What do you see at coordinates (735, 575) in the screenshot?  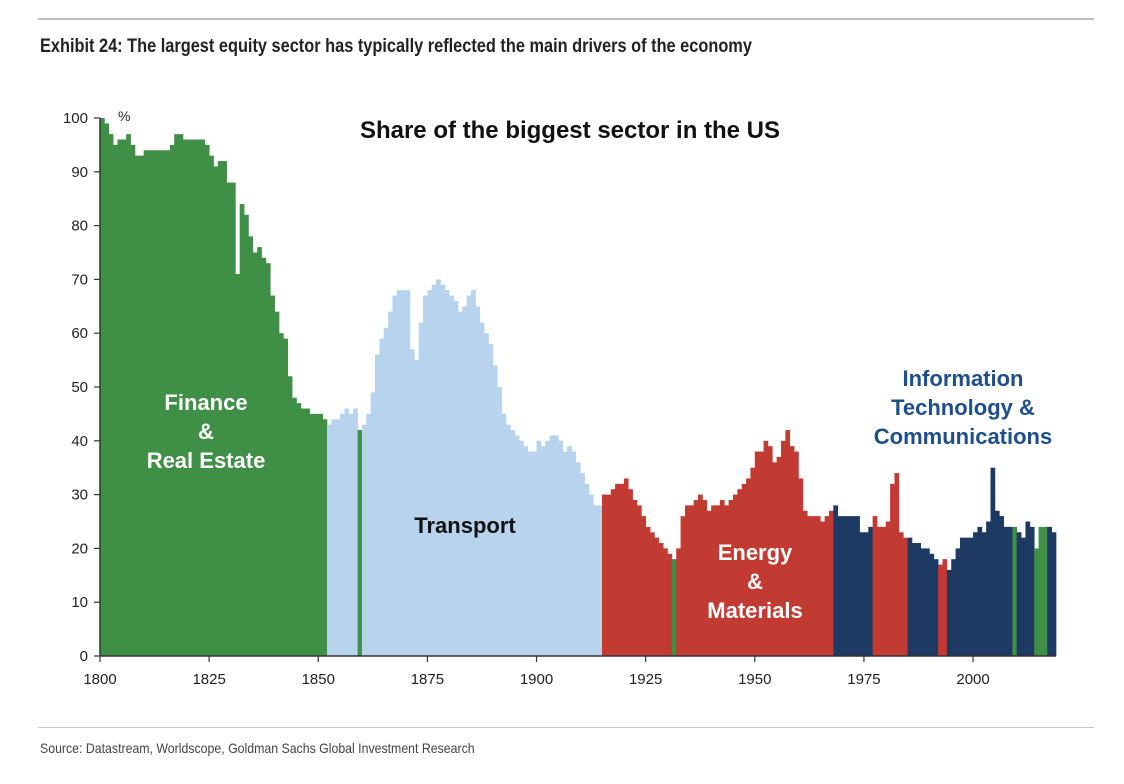 I see `bar-1945` at bounding box center [735, 575].